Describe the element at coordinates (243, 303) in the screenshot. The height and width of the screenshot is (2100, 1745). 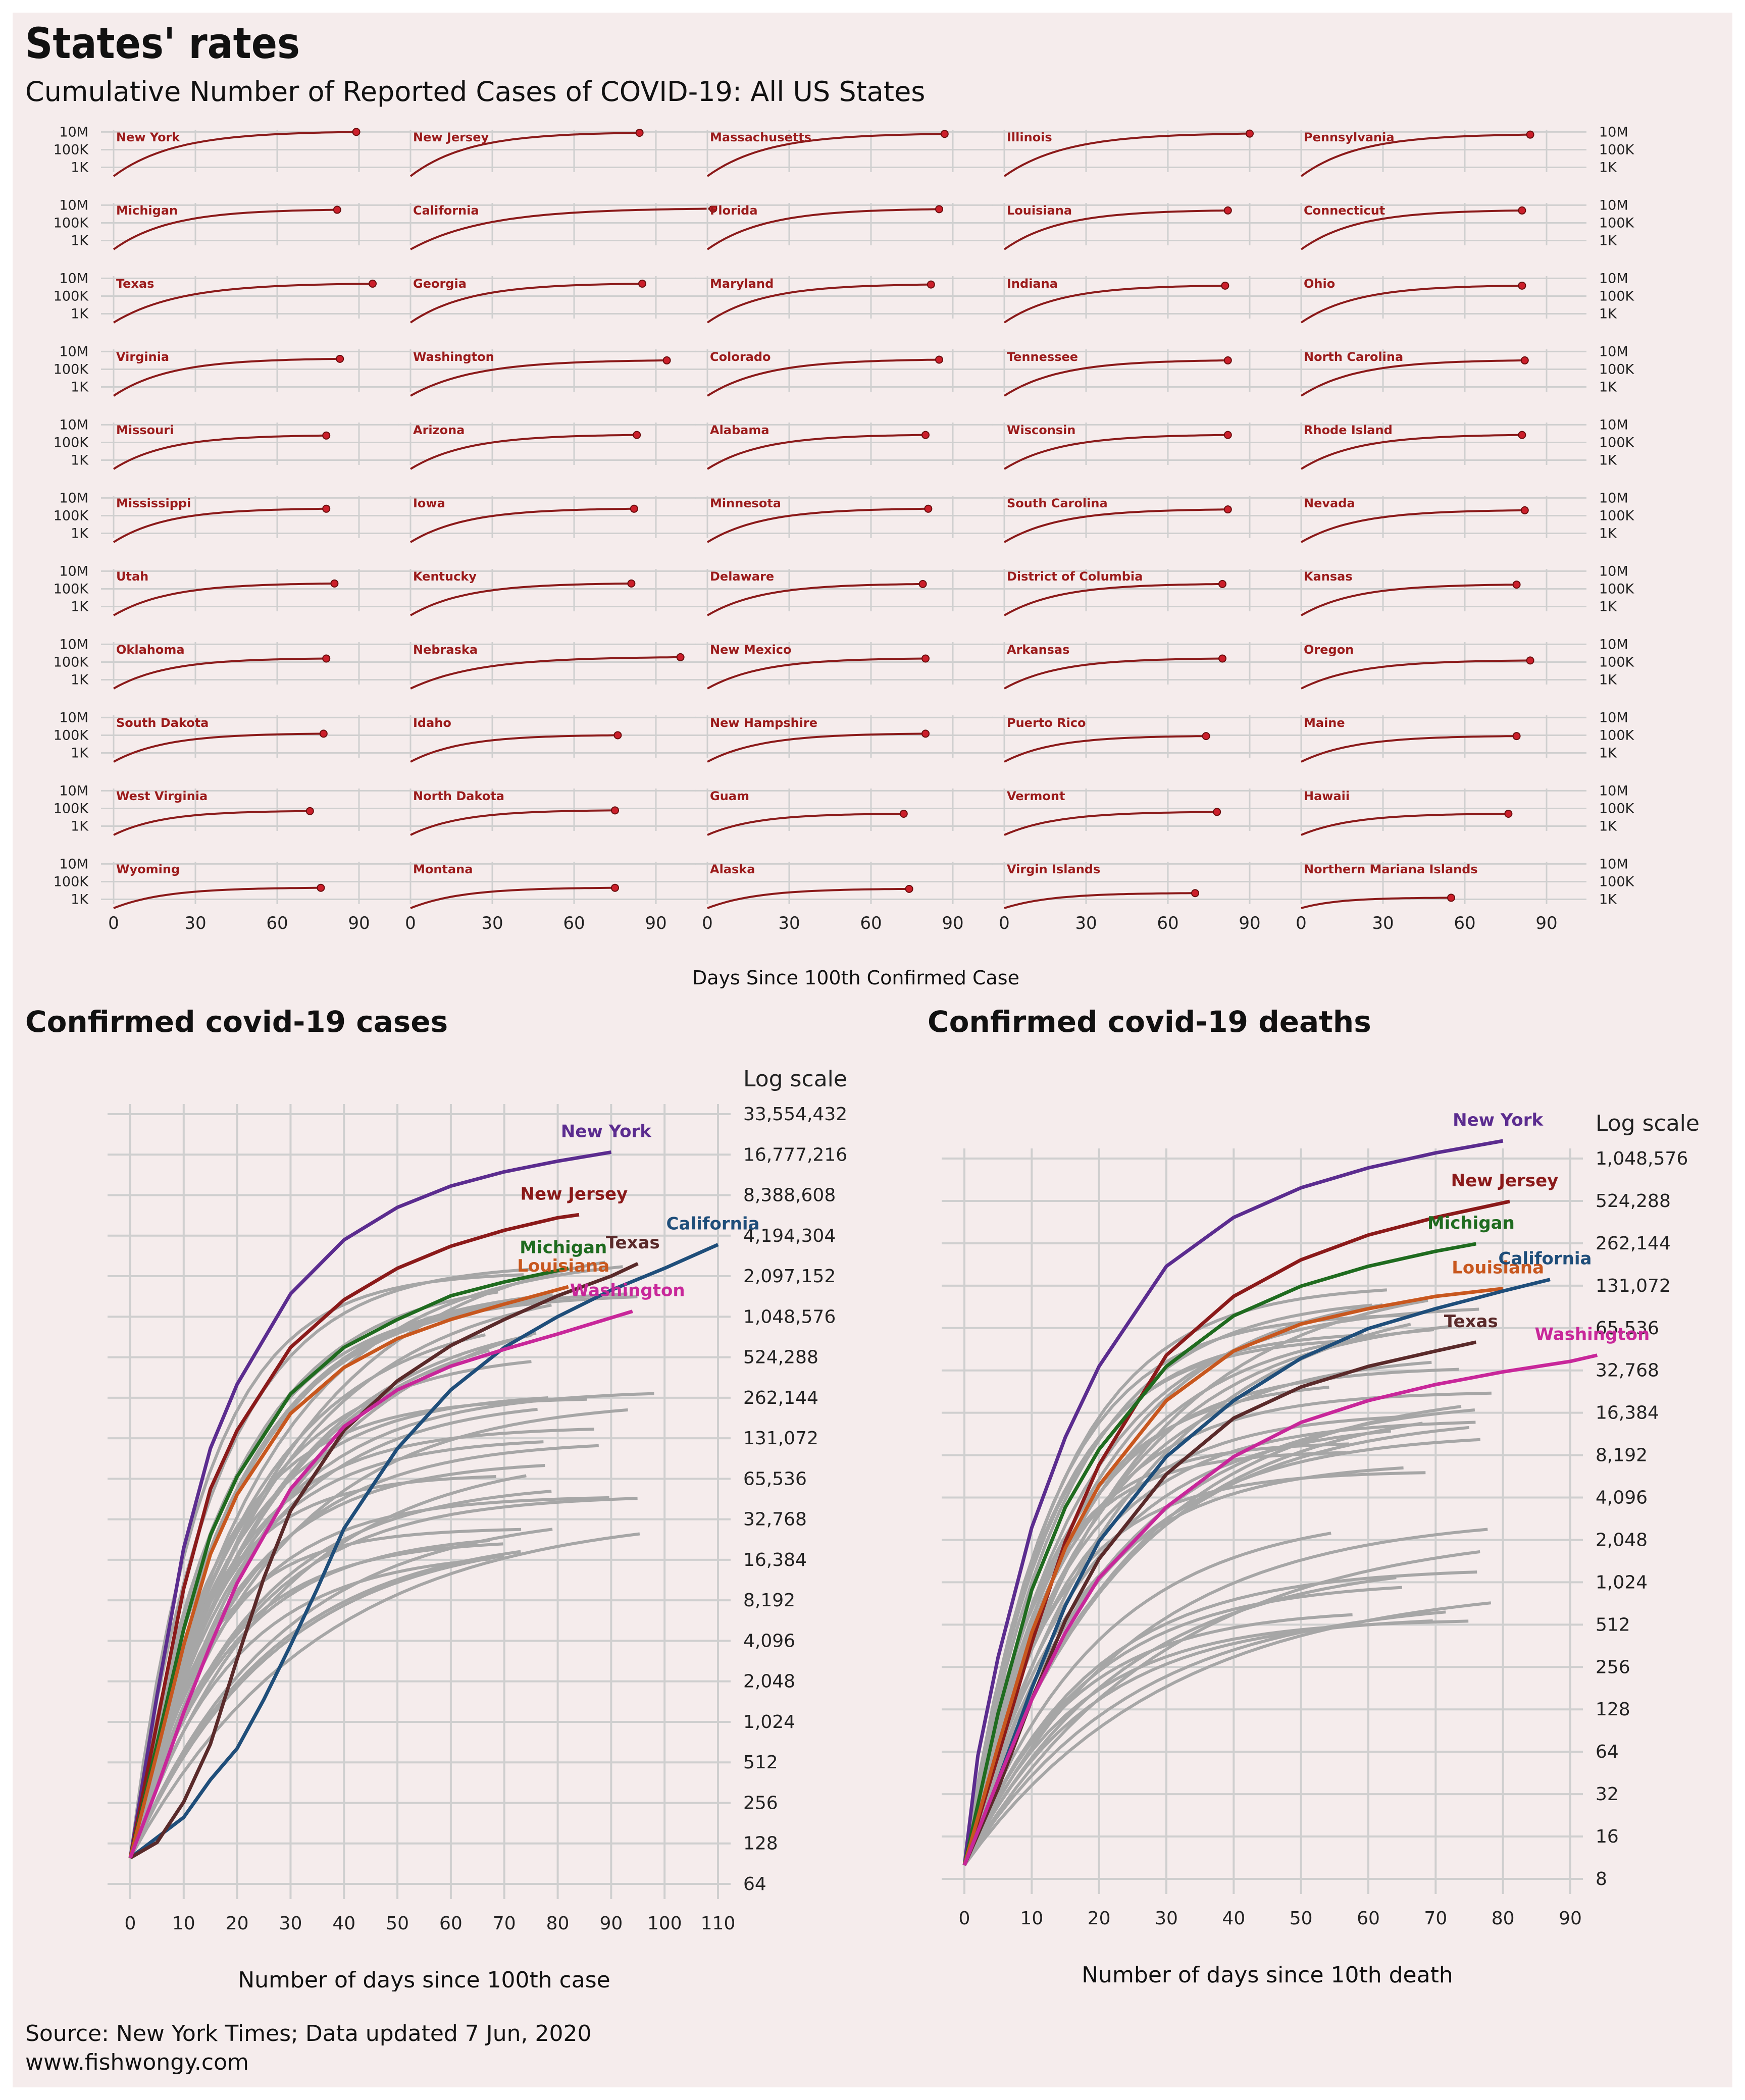
I see `series-line-texas` at that location.